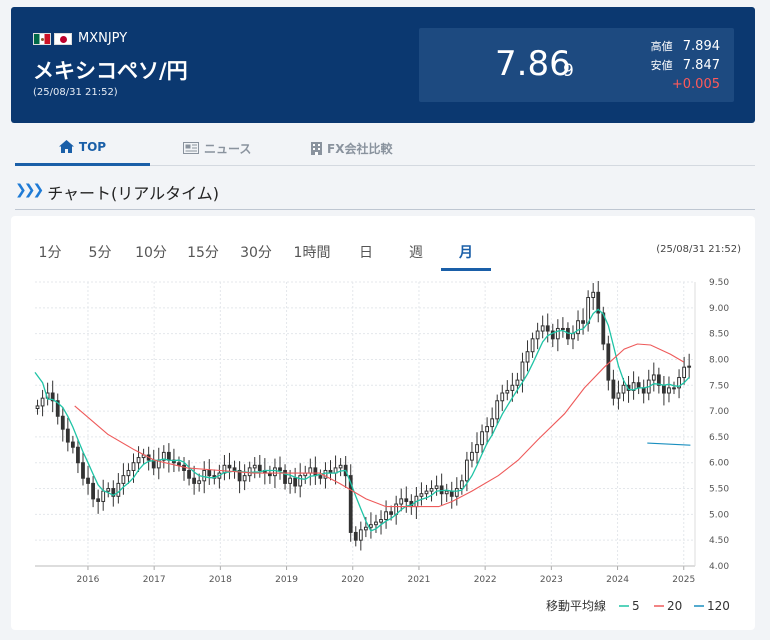 The height and width of the screenshot is (640, 770). I want to click on y-tick-label: 7.00, so click(719, 412).